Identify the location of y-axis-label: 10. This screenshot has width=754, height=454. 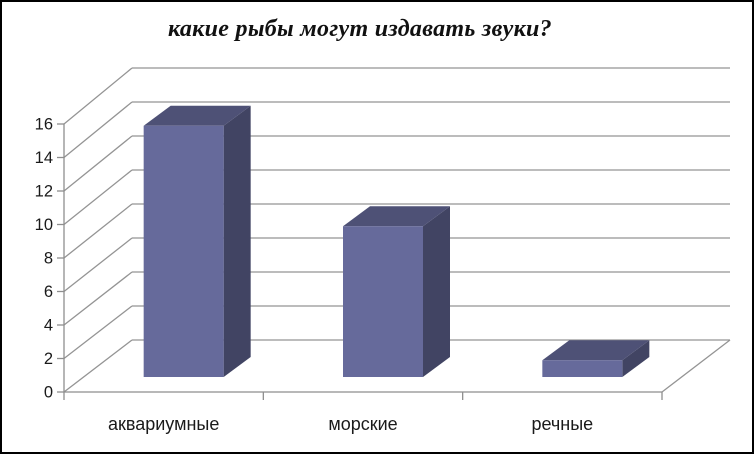
(44, 225).